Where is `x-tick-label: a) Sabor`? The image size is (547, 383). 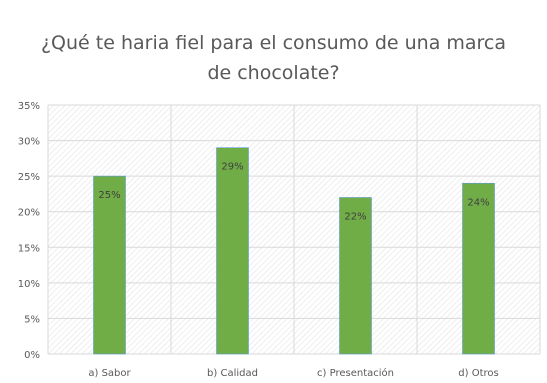
x-tick-label: a) Sabor is located at coordinates (109, 373).